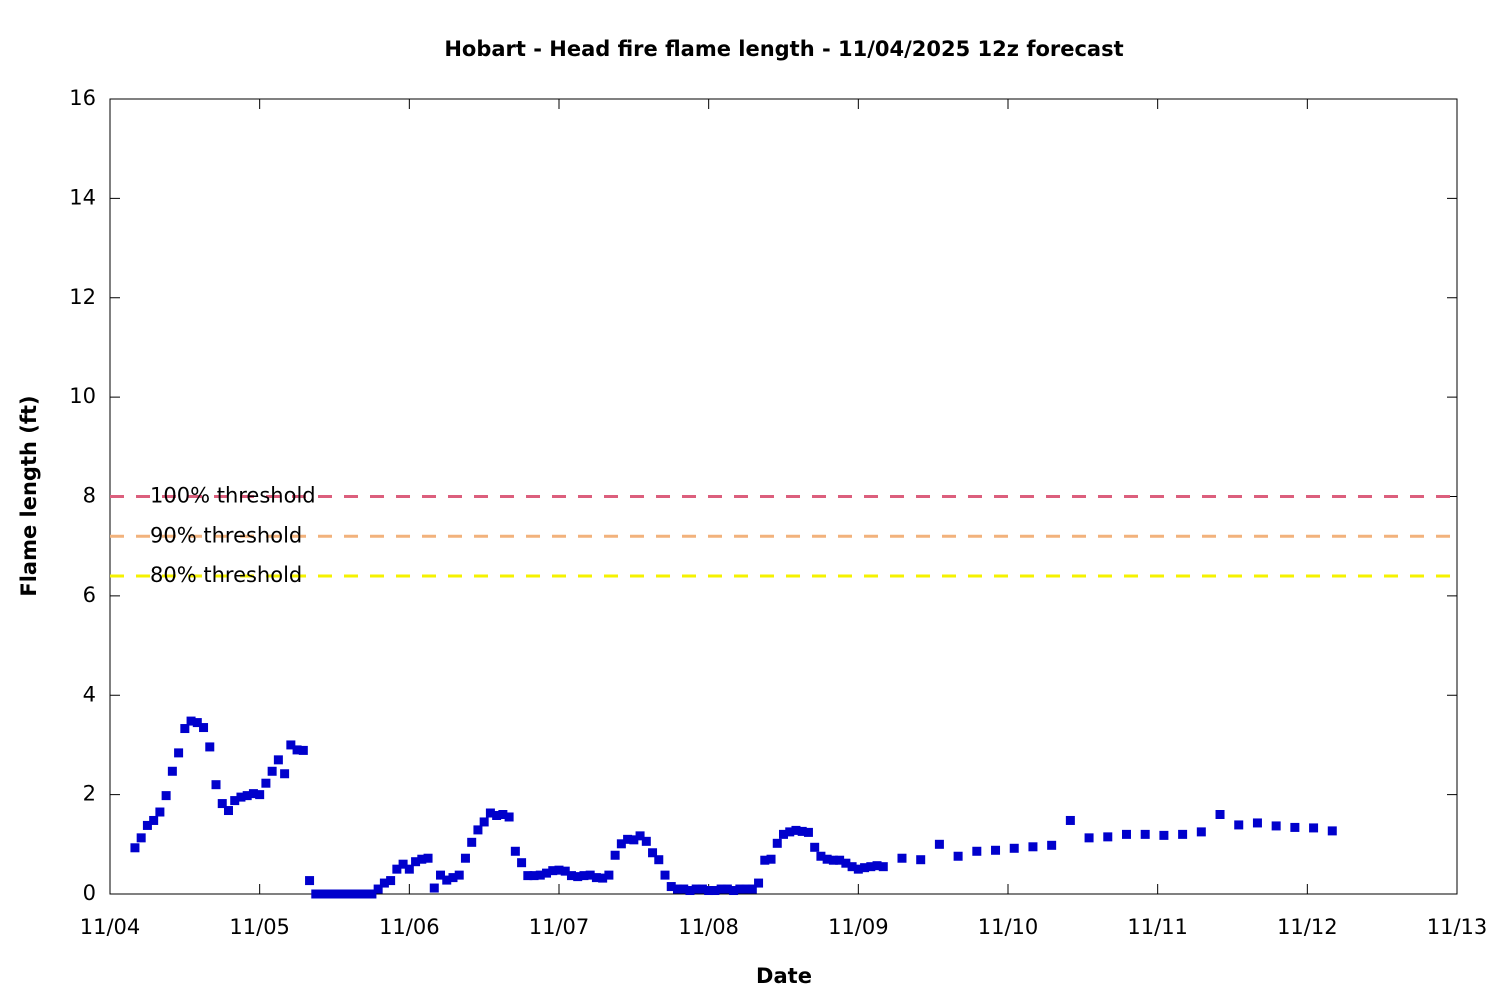  Describe the element at coordinates (858, 927) in the screenshot. I see `x-tick-label: 11/09` at that location.